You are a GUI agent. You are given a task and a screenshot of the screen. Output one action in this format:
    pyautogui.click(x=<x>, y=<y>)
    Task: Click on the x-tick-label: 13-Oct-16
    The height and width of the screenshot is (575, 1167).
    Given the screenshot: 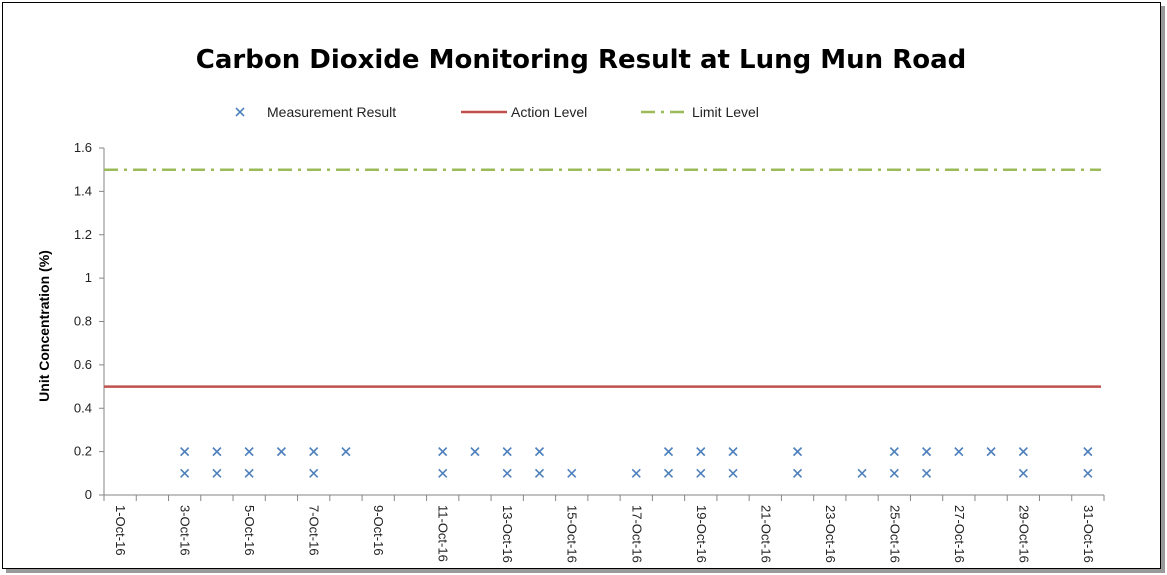 What is the action you would take?
    pyautogui.click(x=507, y=534)
    